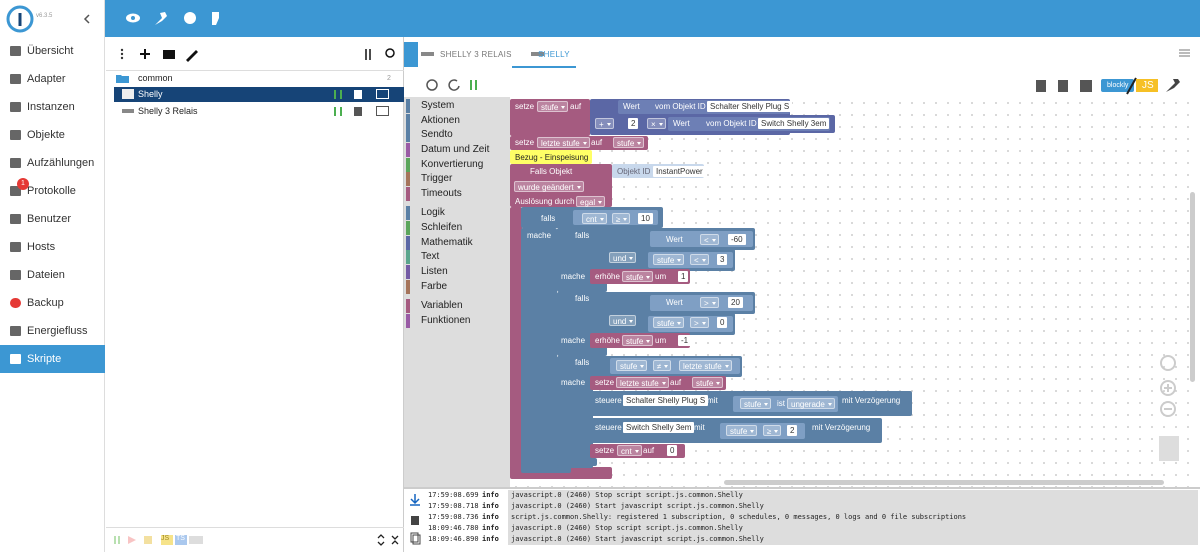 This screenshot has height=552, width=1200. I want to click on nav-item: Objekte, so click(52, 135).